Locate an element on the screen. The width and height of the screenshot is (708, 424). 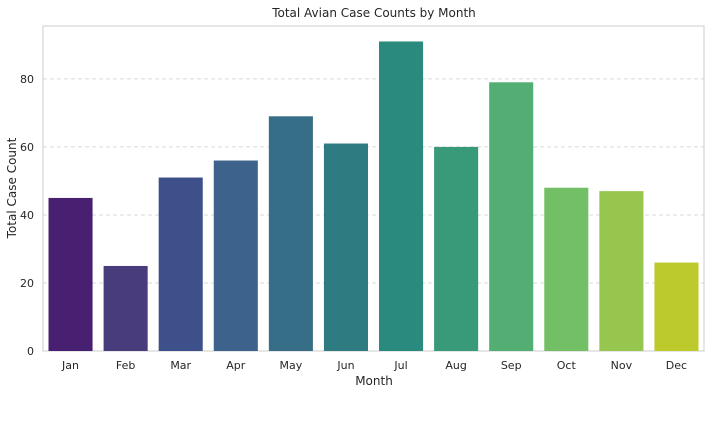
bar-oct is located at coordinates (566, 269).